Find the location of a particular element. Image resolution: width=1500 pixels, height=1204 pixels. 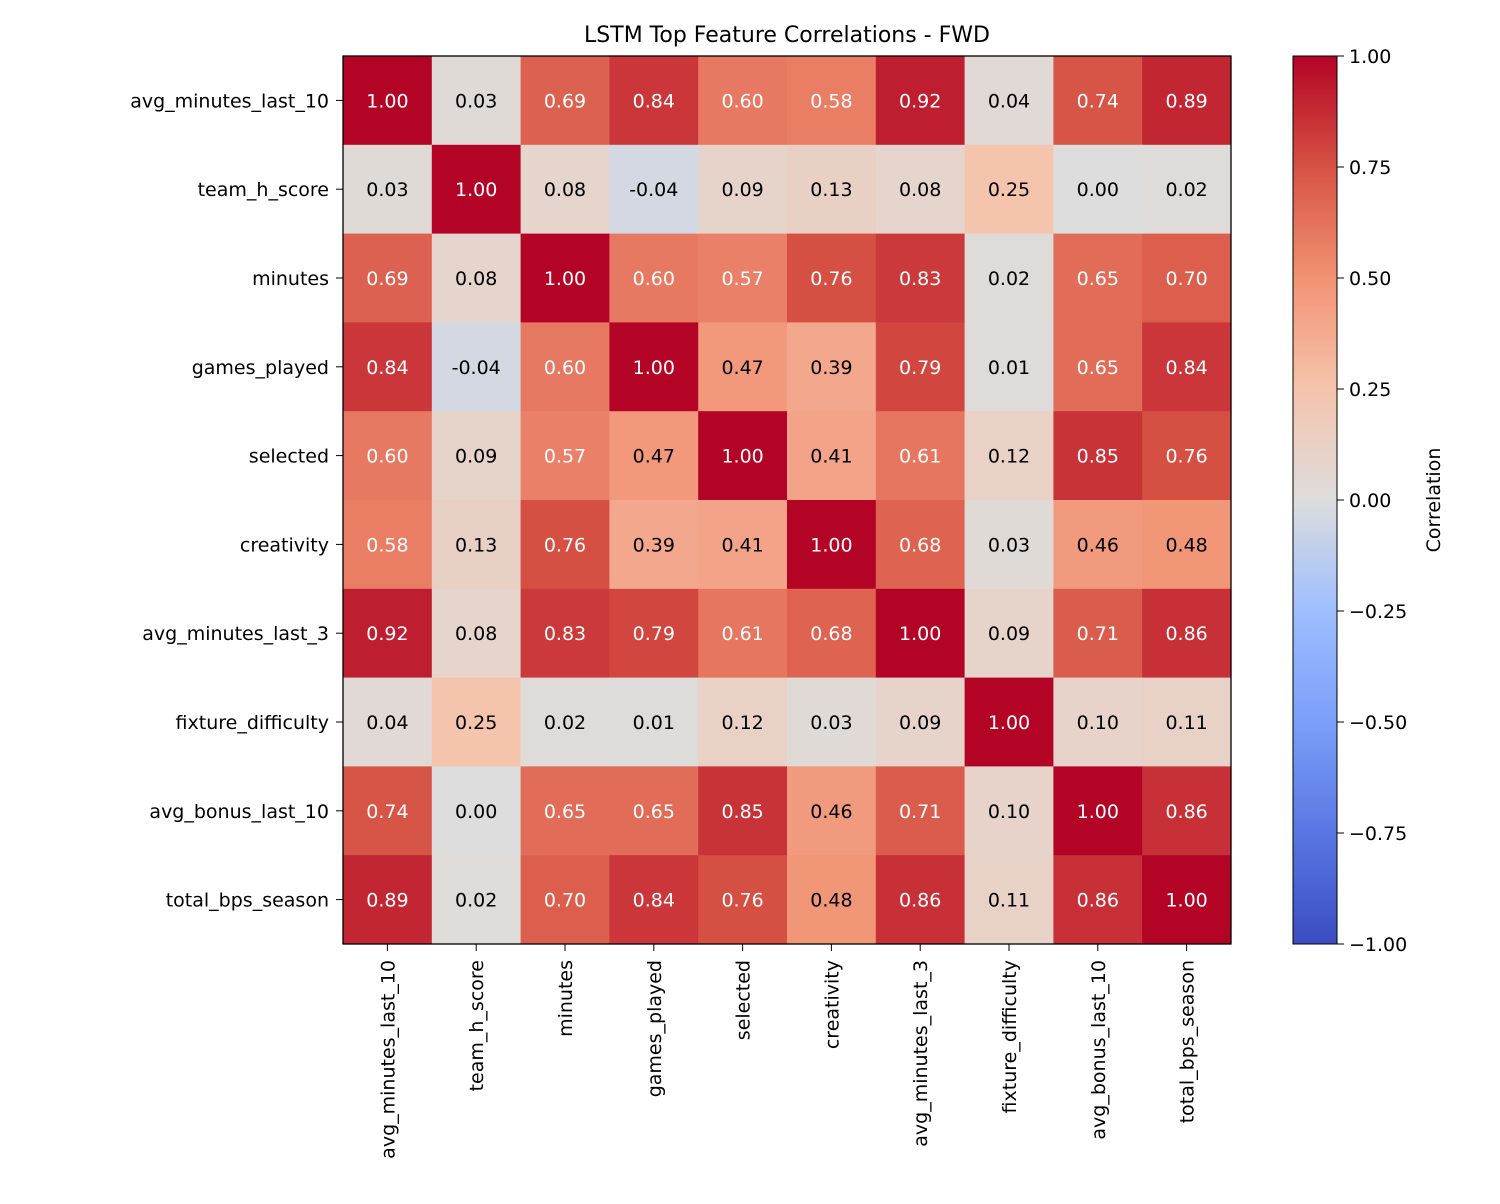

colorbar-tick-label: 0.75 is located at coordinates (1370, 168).